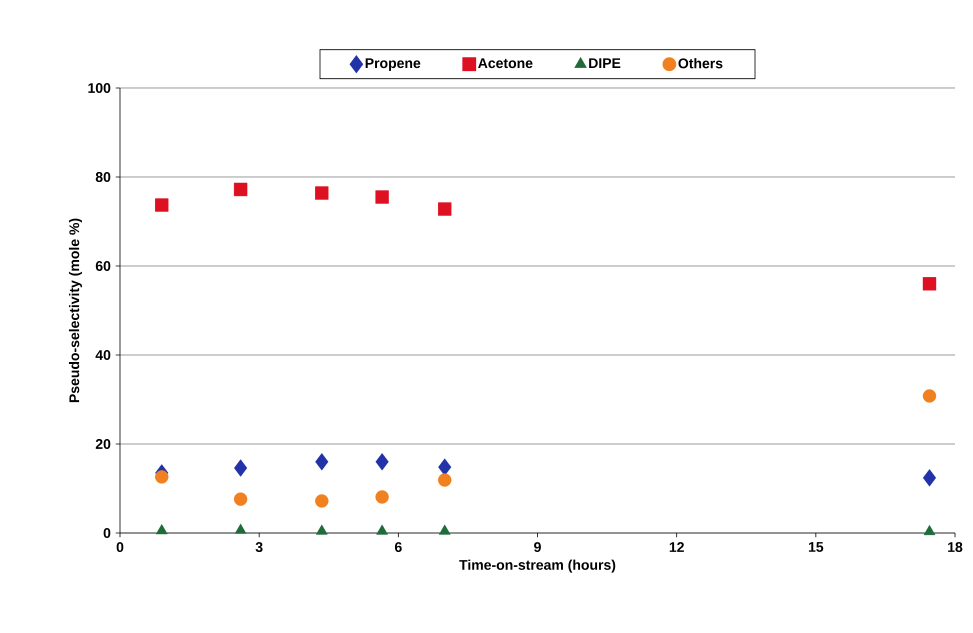 This screenshot has height=633, width=973. I want to click on x-tick-label: 3, so click(259, 547).